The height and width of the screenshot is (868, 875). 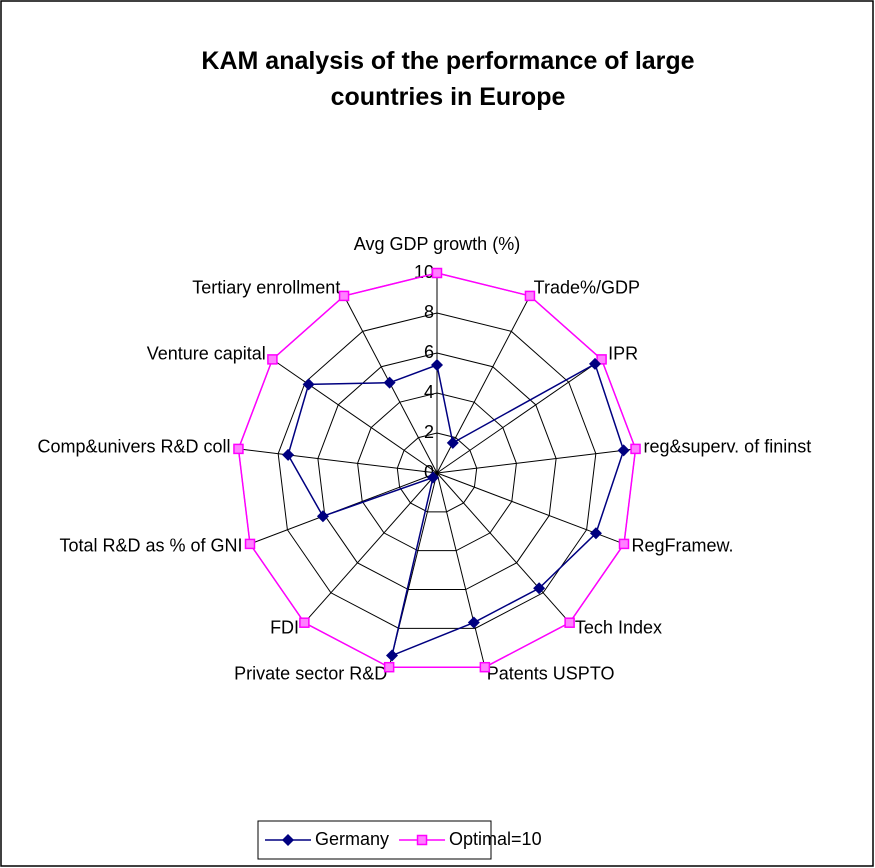 I want to click on y-tick-label: 6, so click(x=429, y=352).